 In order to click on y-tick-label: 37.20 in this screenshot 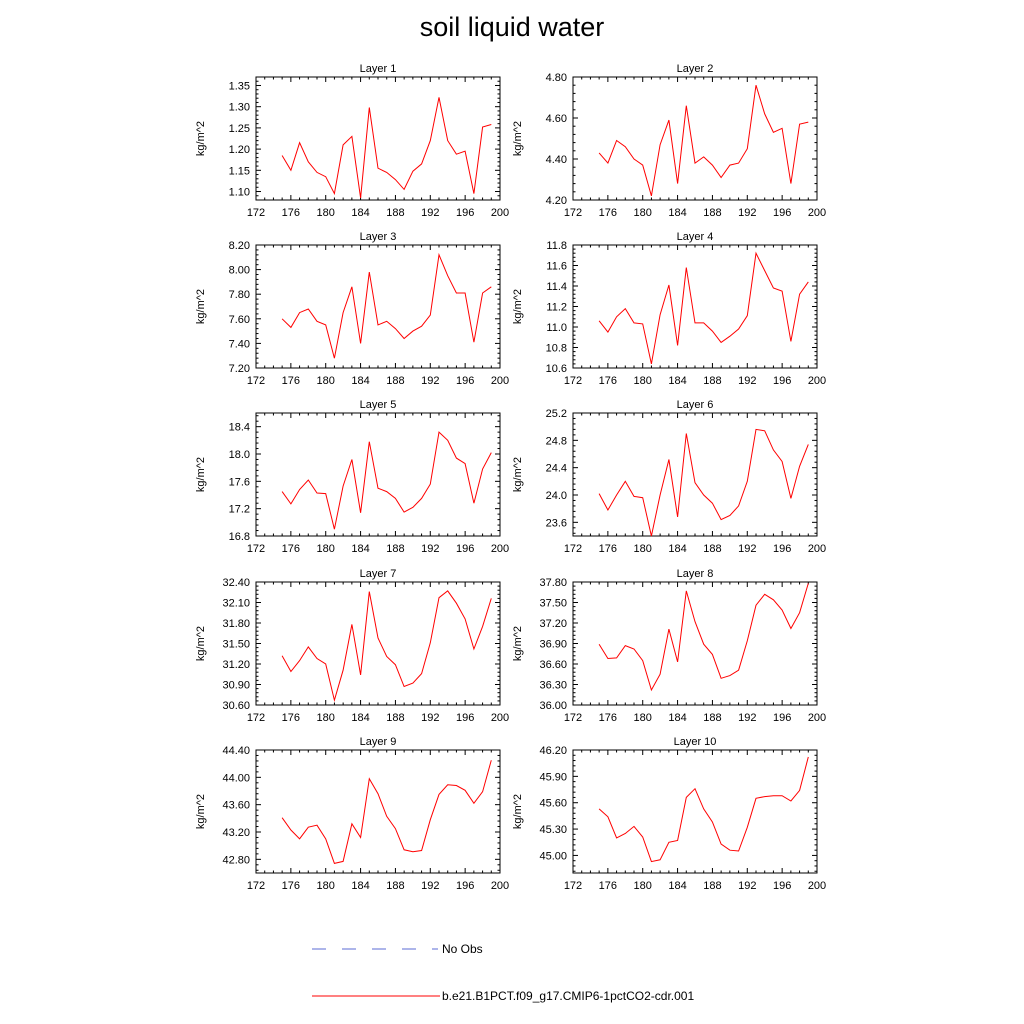, I will do `click(553, 624)`.